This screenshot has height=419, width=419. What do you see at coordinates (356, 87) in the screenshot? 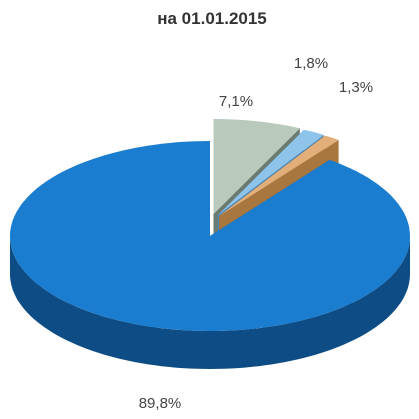
I see `data-label: 1,3%` at bounding box center [356, 87].